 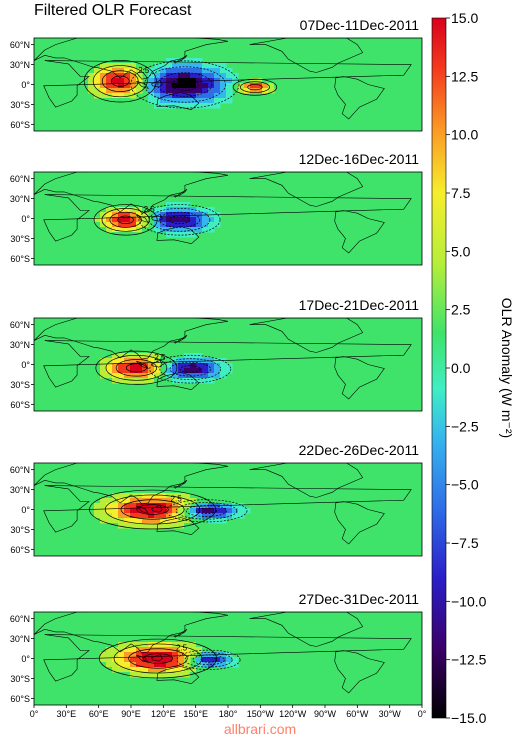 What do you see at coordinates (34, 714) in the screenshot?
I see `lon-label: 0°` at bounding box center [34, 714].